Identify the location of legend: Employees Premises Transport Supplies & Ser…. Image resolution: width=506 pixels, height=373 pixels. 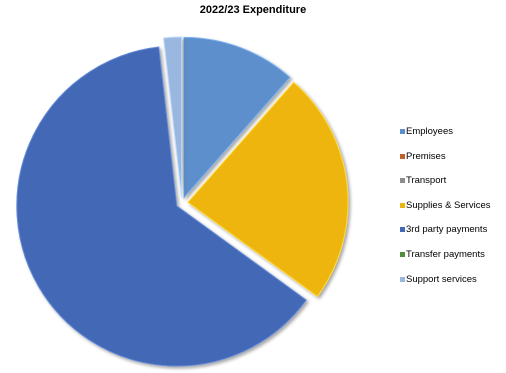
(453, 212).